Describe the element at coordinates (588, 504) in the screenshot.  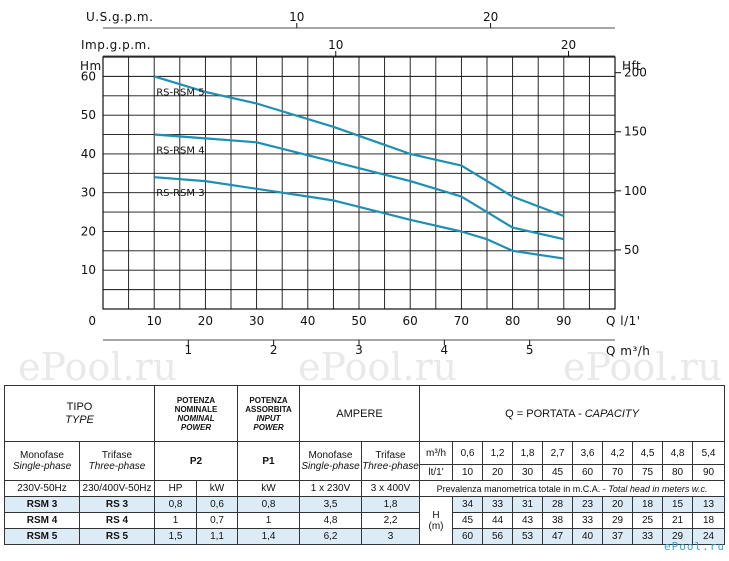
I see `head-value: 23` at that location.